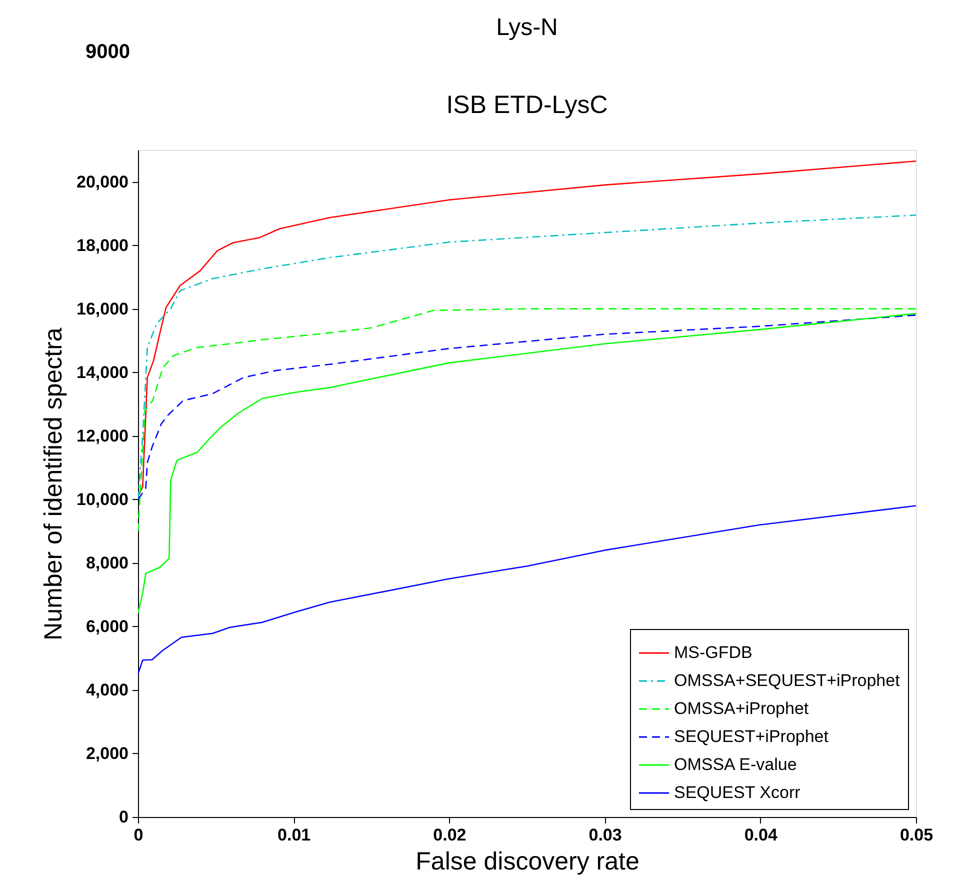 The image size is (956, 886). I want to click on y-tick-label: 0, so click(123, 817).